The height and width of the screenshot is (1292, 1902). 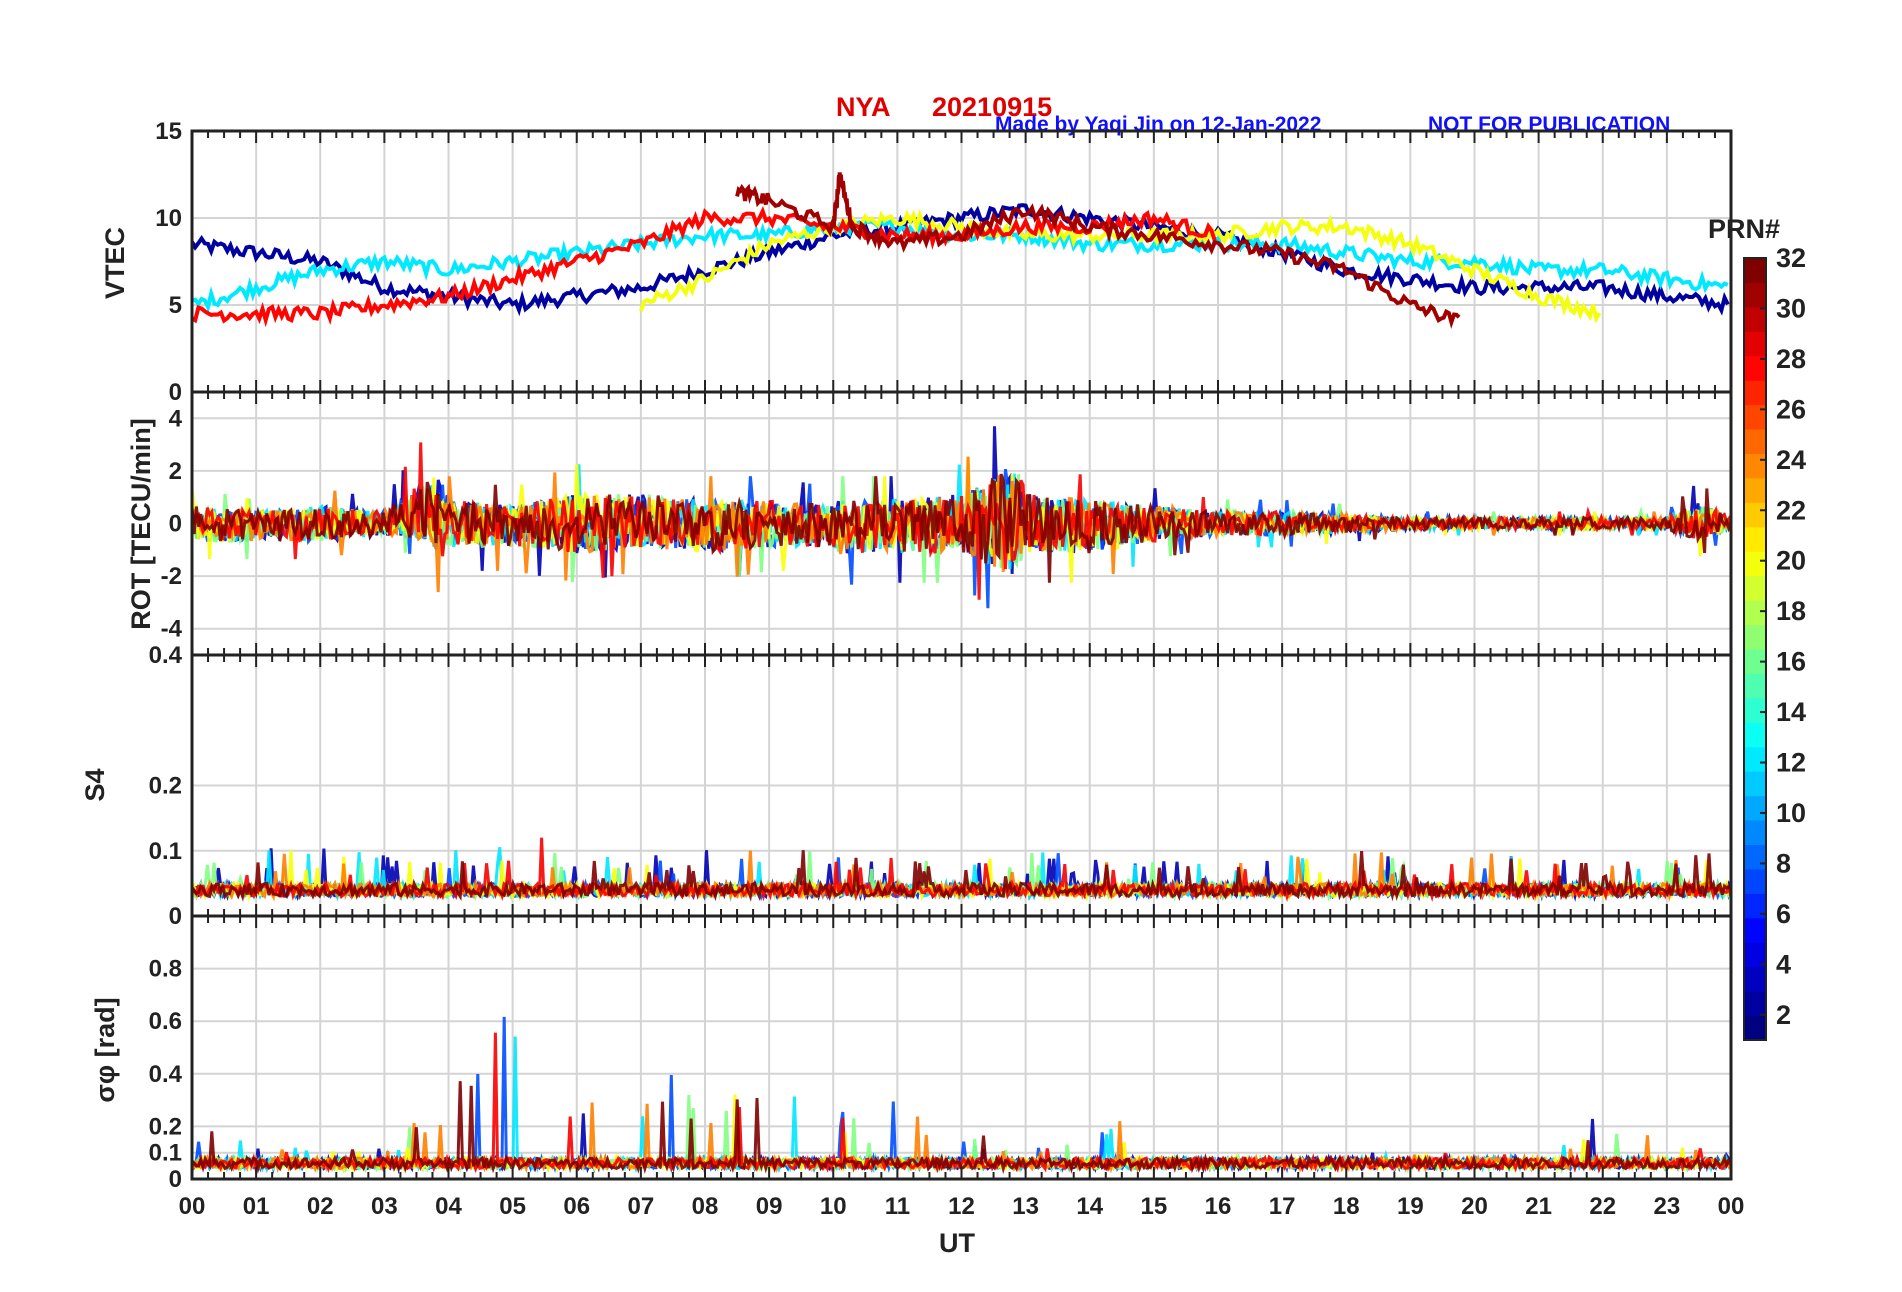 What do you see at coordinates (1791, 359) in the screenshot?
I see `colorbar-tick-label: 28` at bounding box center [1791, 359].